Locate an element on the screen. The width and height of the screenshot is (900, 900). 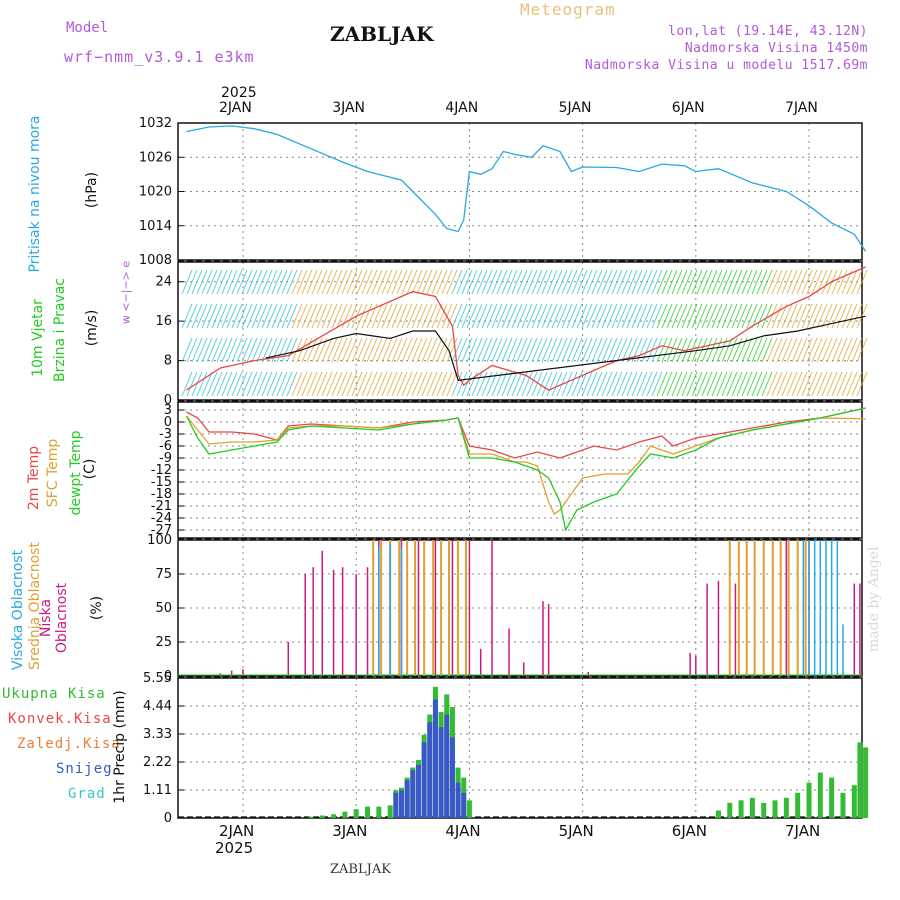
station-title: ZABLJAK is located at coordinates (382, 34).